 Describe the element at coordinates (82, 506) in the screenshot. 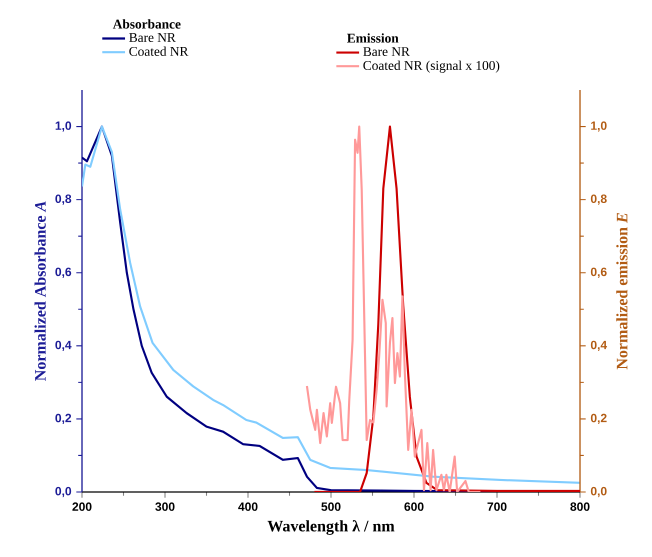

I see `x-tick-label: 200` at that location.